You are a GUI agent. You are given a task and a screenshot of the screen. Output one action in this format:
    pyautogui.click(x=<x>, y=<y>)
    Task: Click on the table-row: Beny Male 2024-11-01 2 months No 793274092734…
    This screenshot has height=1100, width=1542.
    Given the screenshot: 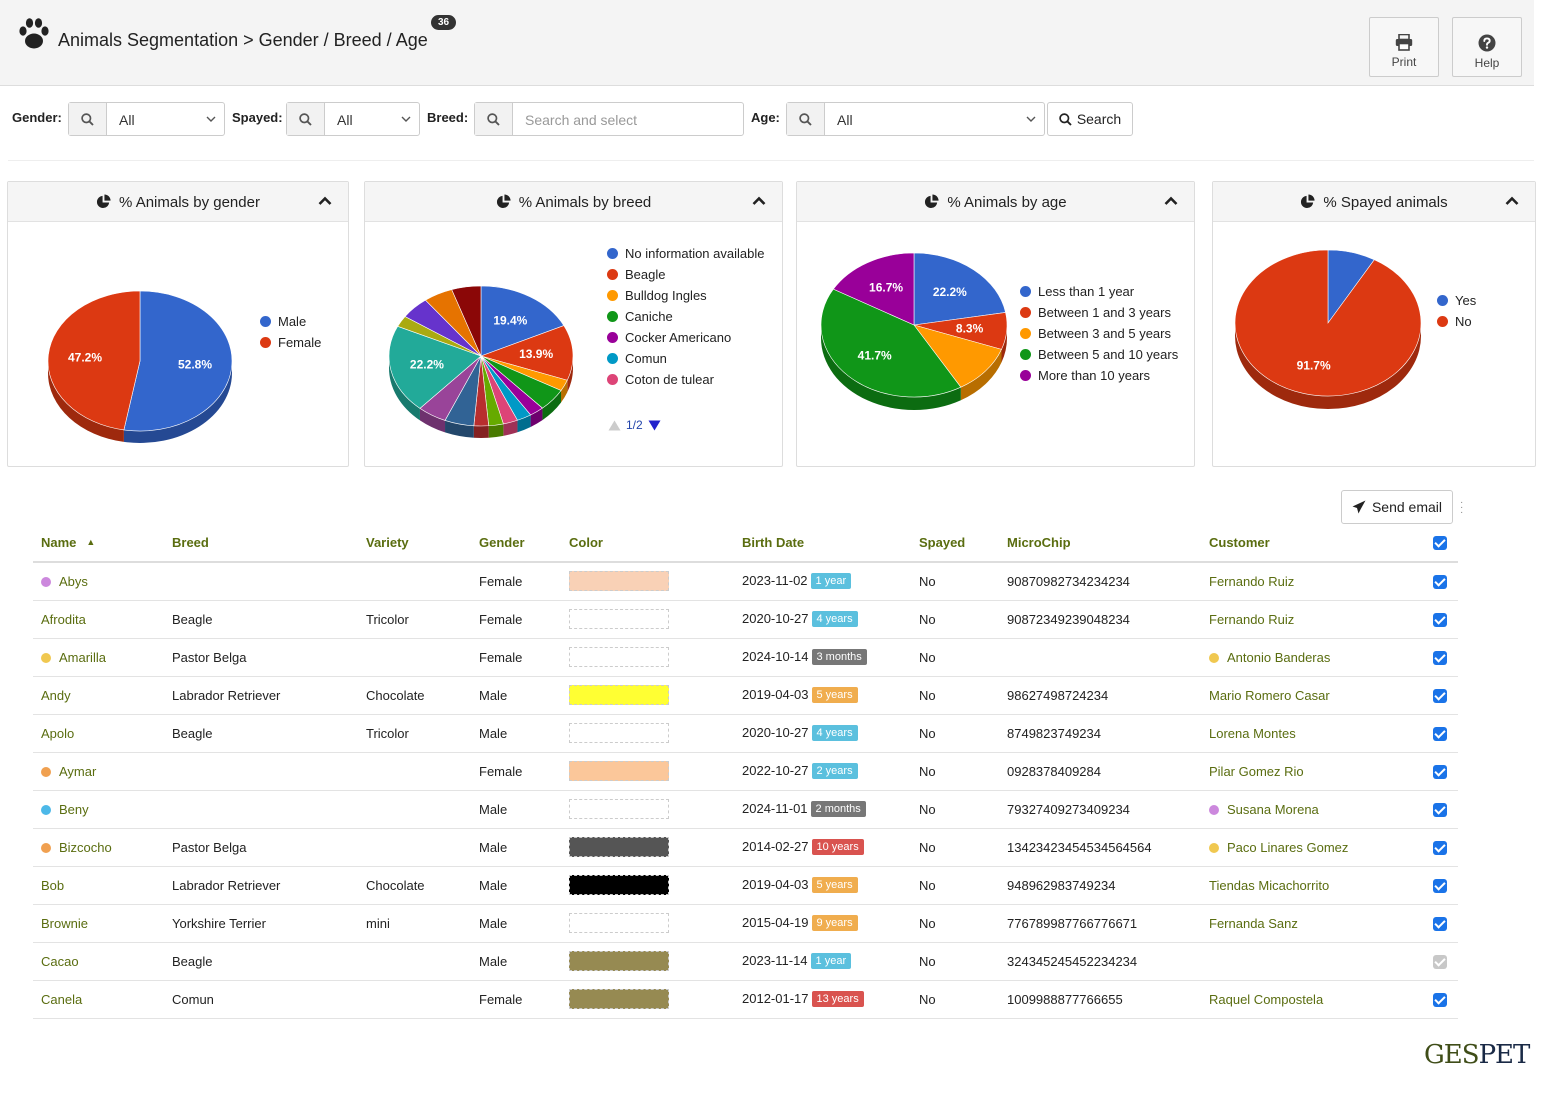 What is the action you would take?
    pyautogui.click(x=745, y=809)
    